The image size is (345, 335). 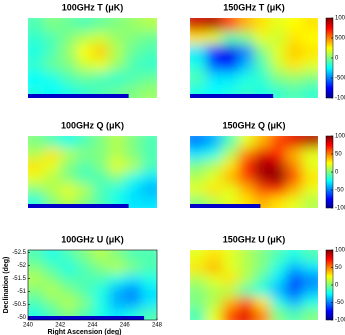 What do you see at coordinates (340, 137) in the screenshot?
I see `colorbar-tick-label: 100` at bounding box center [340, 137].